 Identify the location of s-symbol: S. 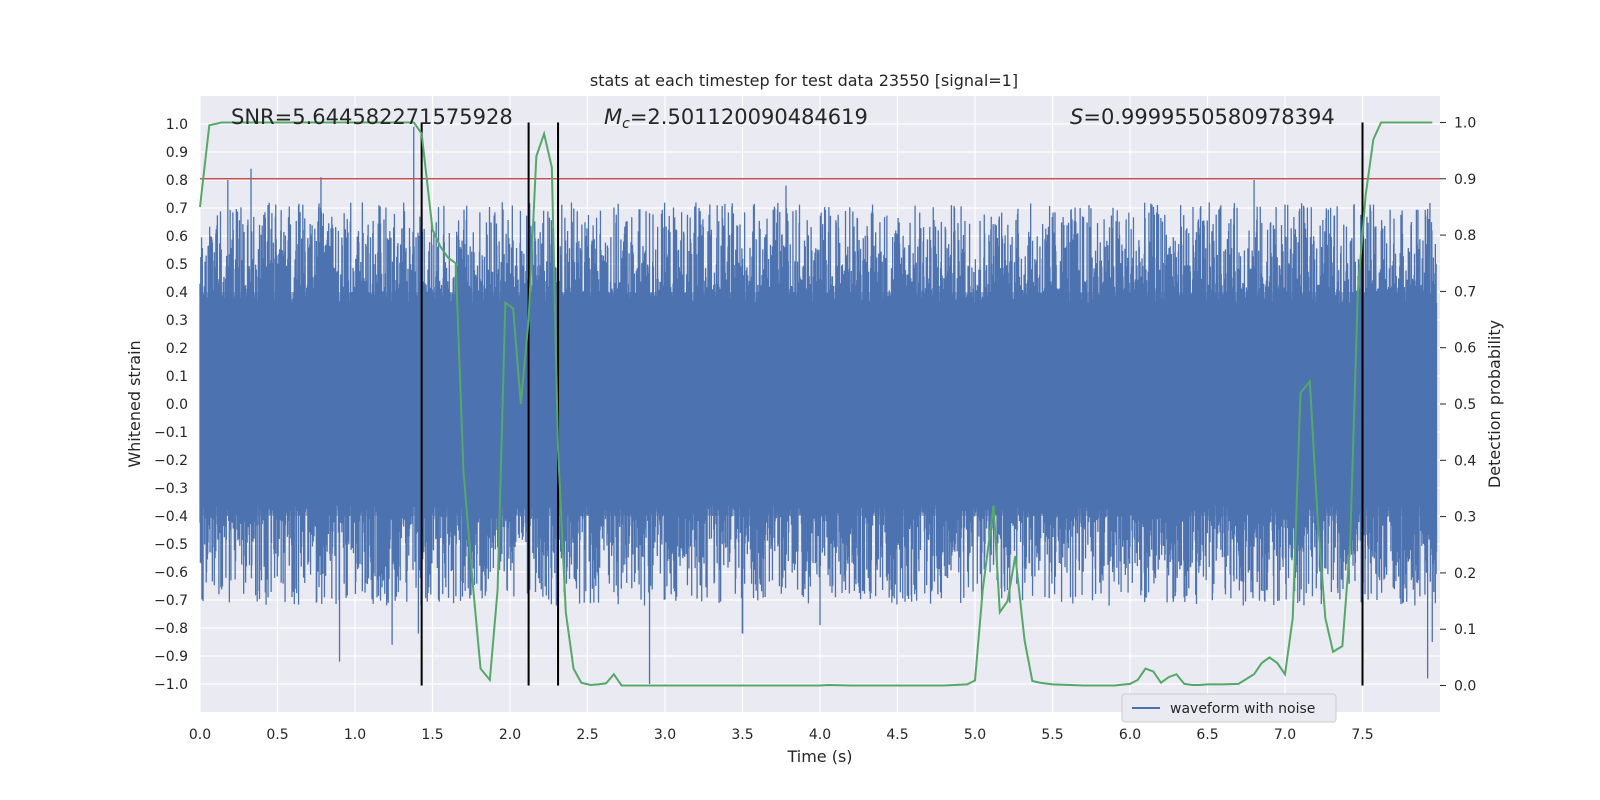
(1076, 117).